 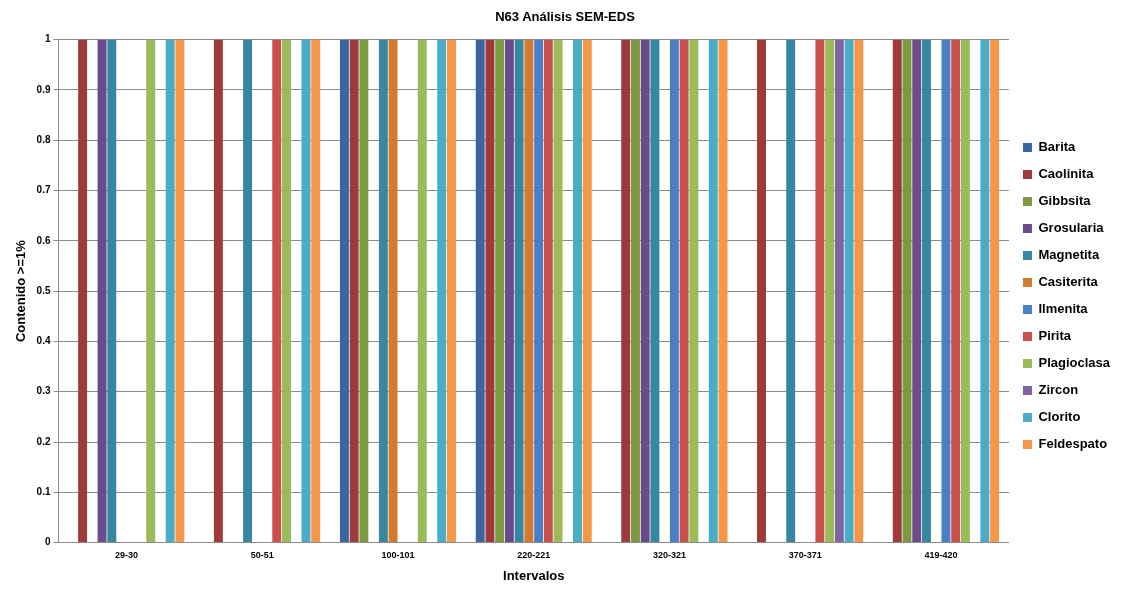 What do you see at coordinates (126, 555) in the screenshot?
I see `x-tick-label: 29-30` at bounding box center [126, 555].